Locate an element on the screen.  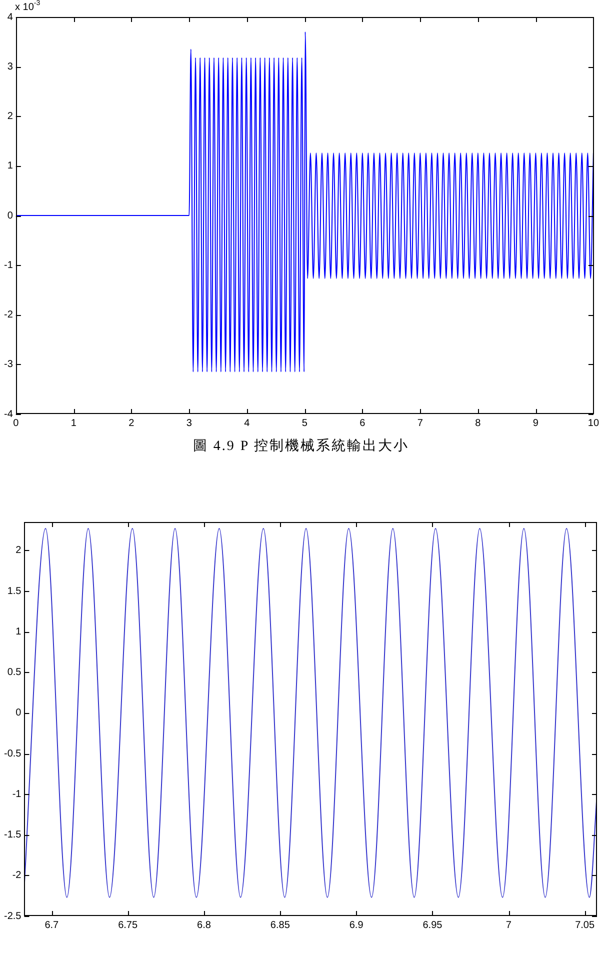
y-tick-label: 0.5 is located at coordinates (14, 672).